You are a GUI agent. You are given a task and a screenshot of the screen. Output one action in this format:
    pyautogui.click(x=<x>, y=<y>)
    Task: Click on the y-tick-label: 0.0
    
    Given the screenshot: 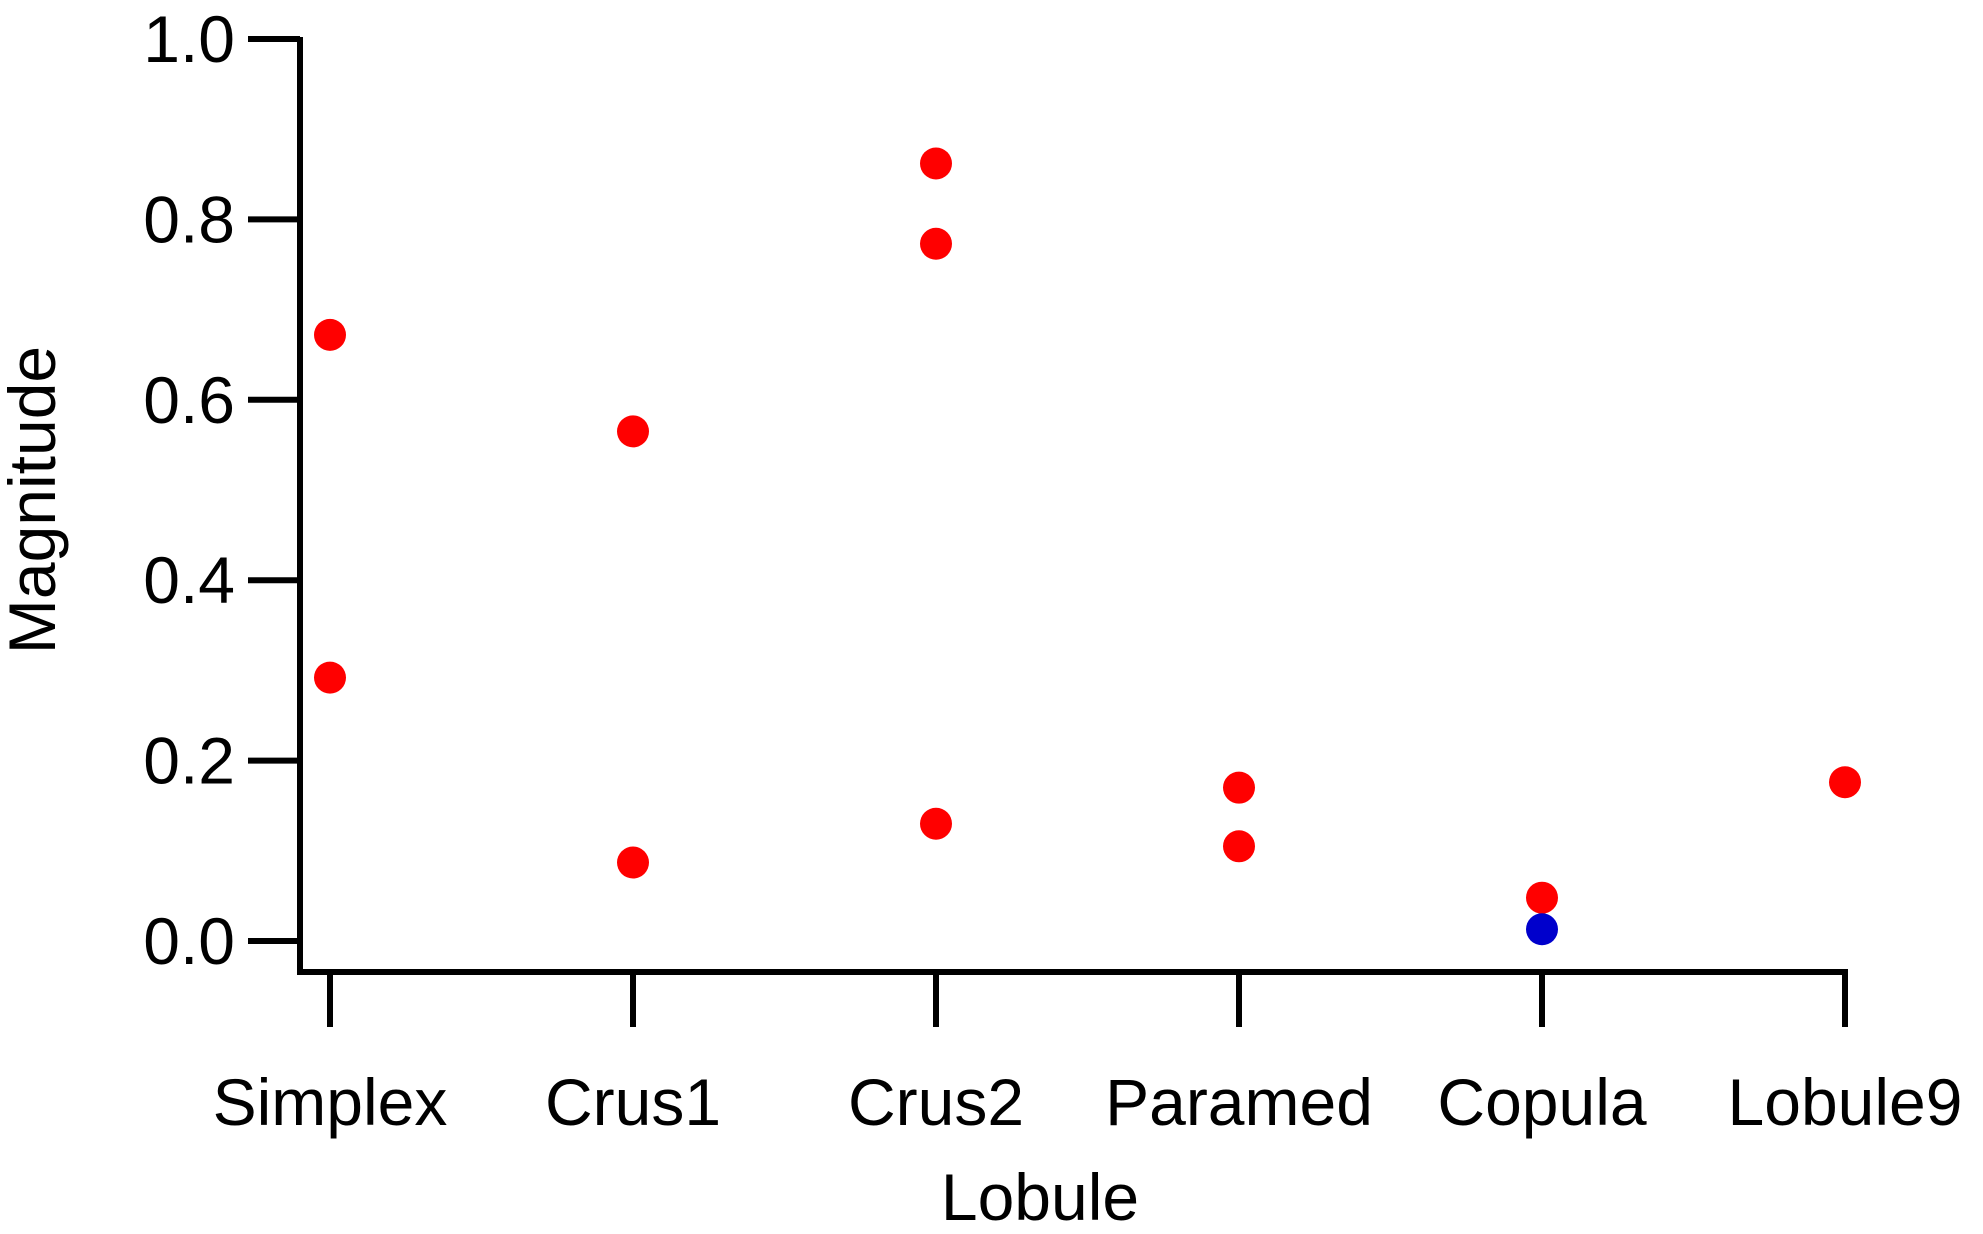 What is the action you would take?
    pyautogui.click(x=189, y=941)
    